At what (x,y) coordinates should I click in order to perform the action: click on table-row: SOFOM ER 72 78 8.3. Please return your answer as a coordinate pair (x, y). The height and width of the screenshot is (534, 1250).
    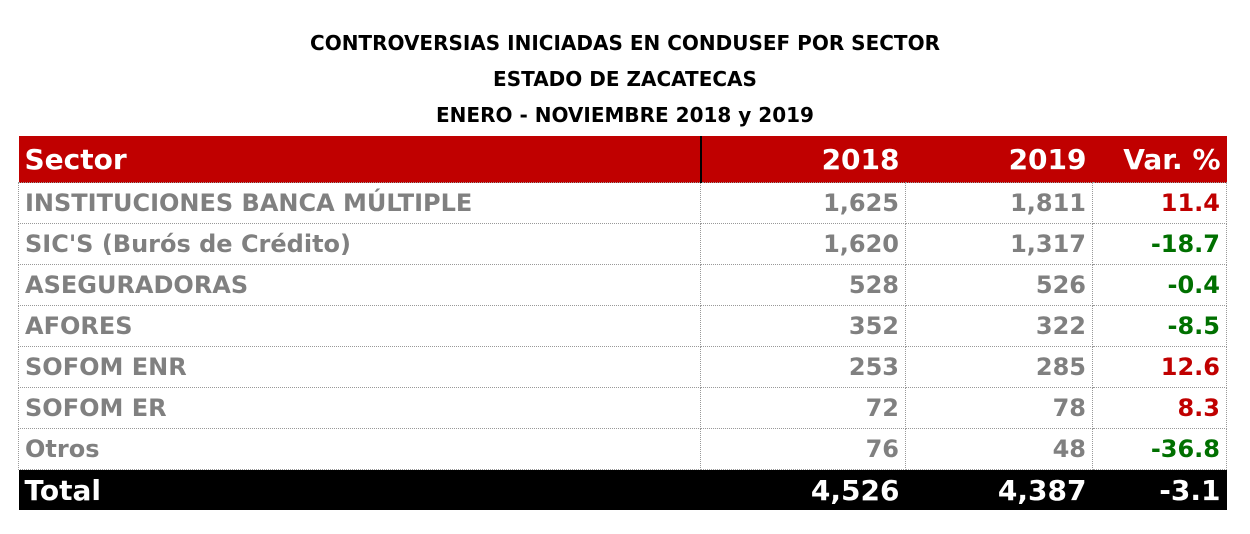
    Looking at the image, I should click on (622, 408).